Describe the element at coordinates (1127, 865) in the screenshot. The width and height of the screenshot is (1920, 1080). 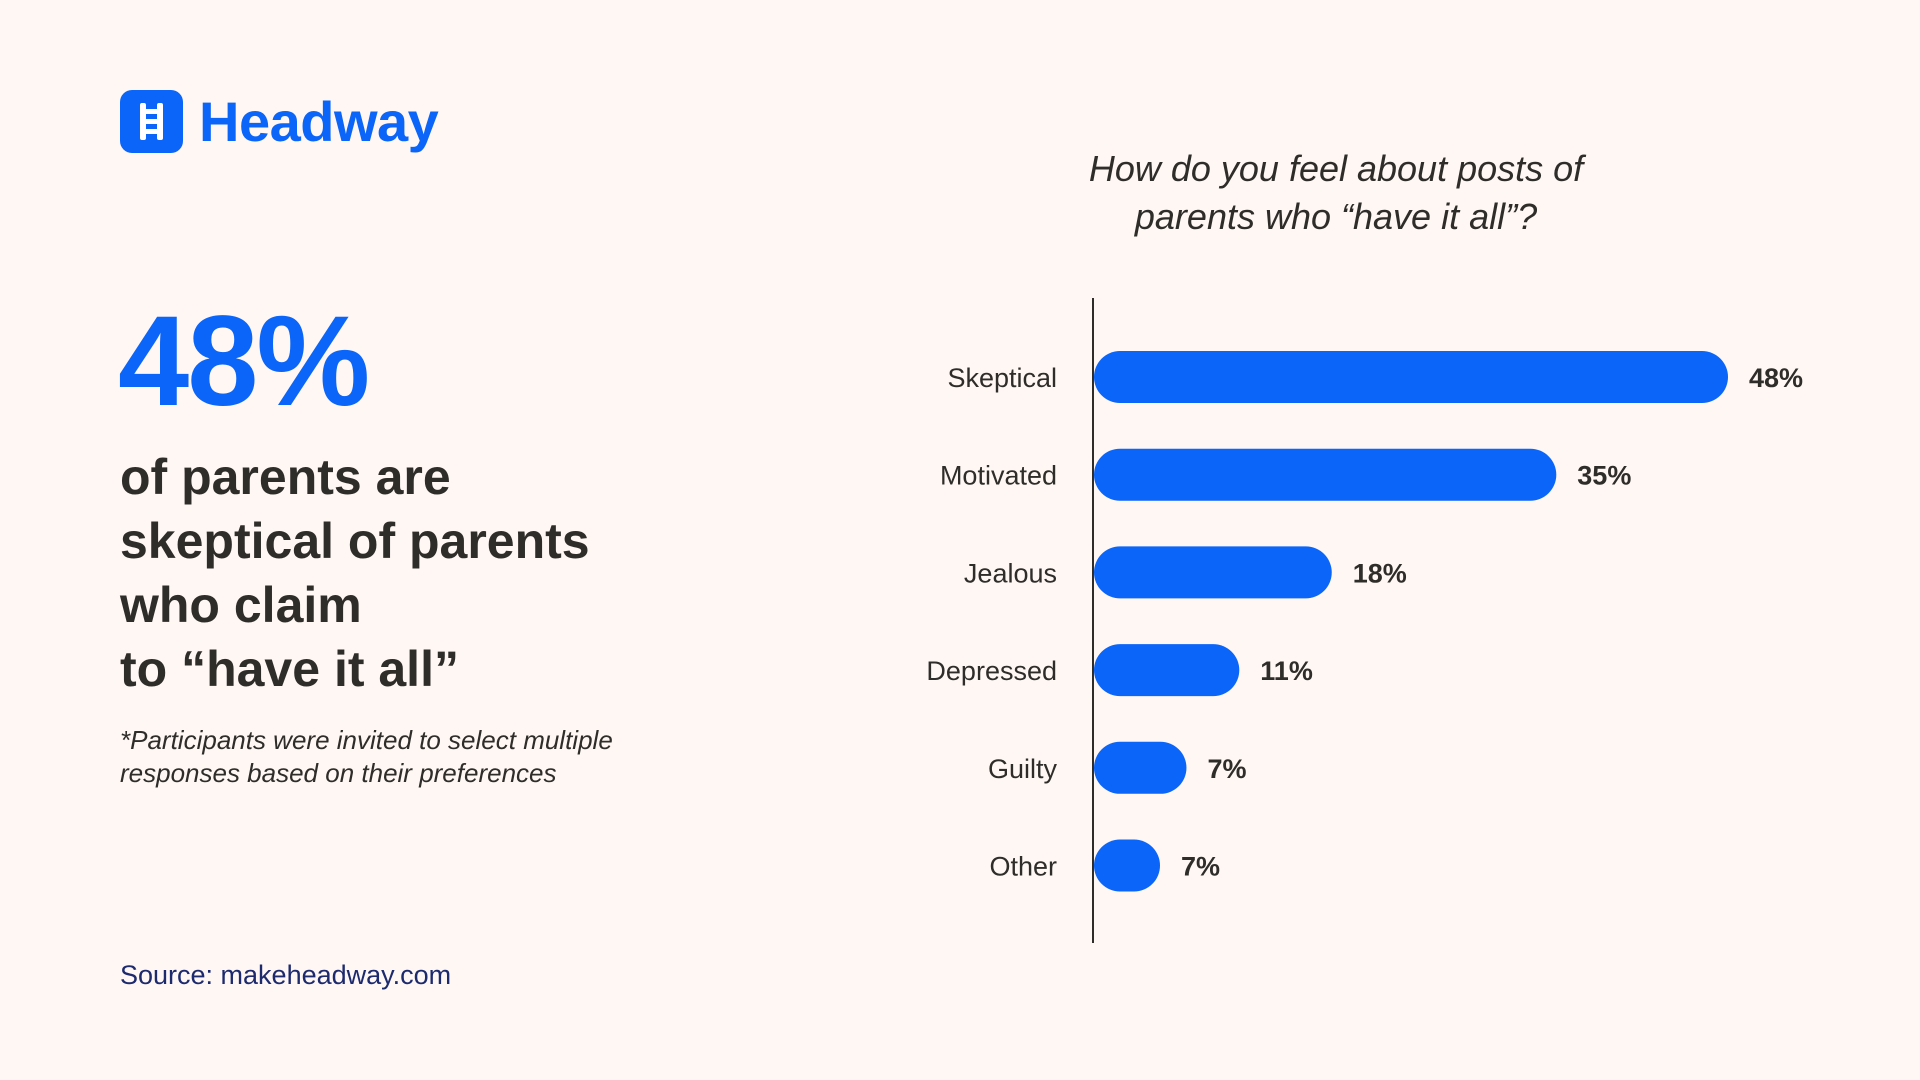
I see `bar-other` at that location.